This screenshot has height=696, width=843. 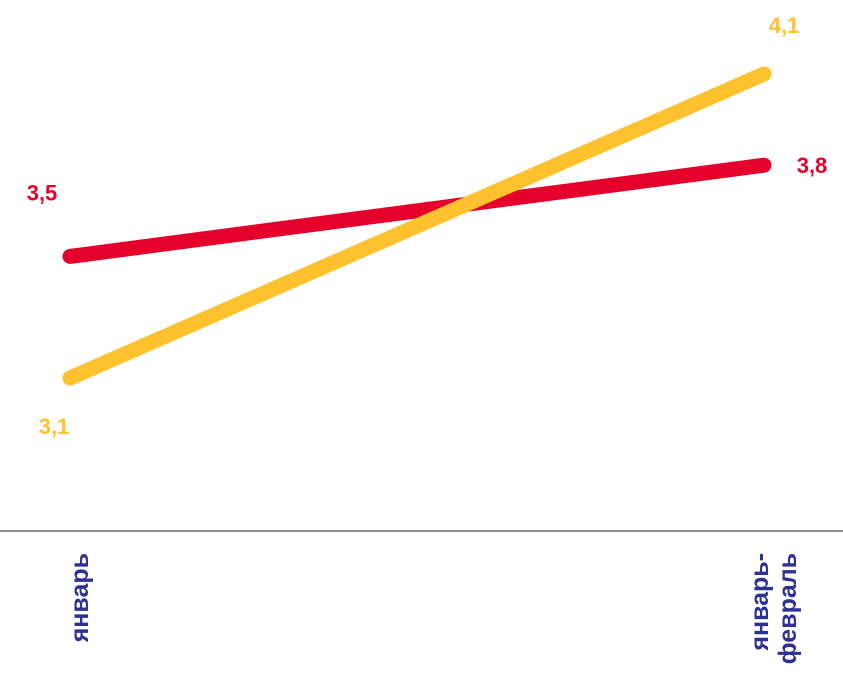 What do you see at coordinates (784, 25) in the screenshot?
I see `data-label-series-2-point-2: 4,1` at bounding box center [784, 25].